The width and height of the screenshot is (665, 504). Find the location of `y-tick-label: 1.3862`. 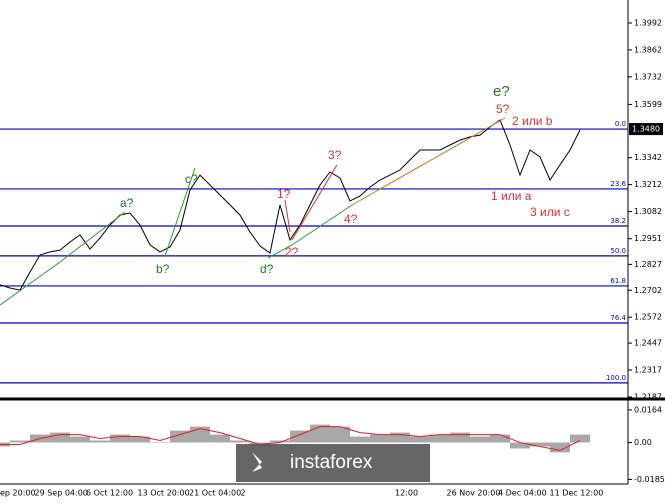

y-tick-label: 1.3862 is located at coordinates (648, 49).